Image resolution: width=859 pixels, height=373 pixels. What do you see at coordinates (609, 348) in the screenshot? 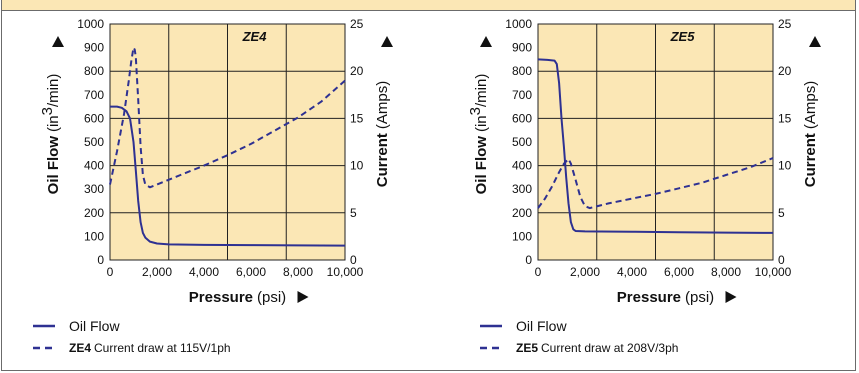
I see `legend-current-text: Current draw at 208V/3ph` at bounding box center [609, 348].